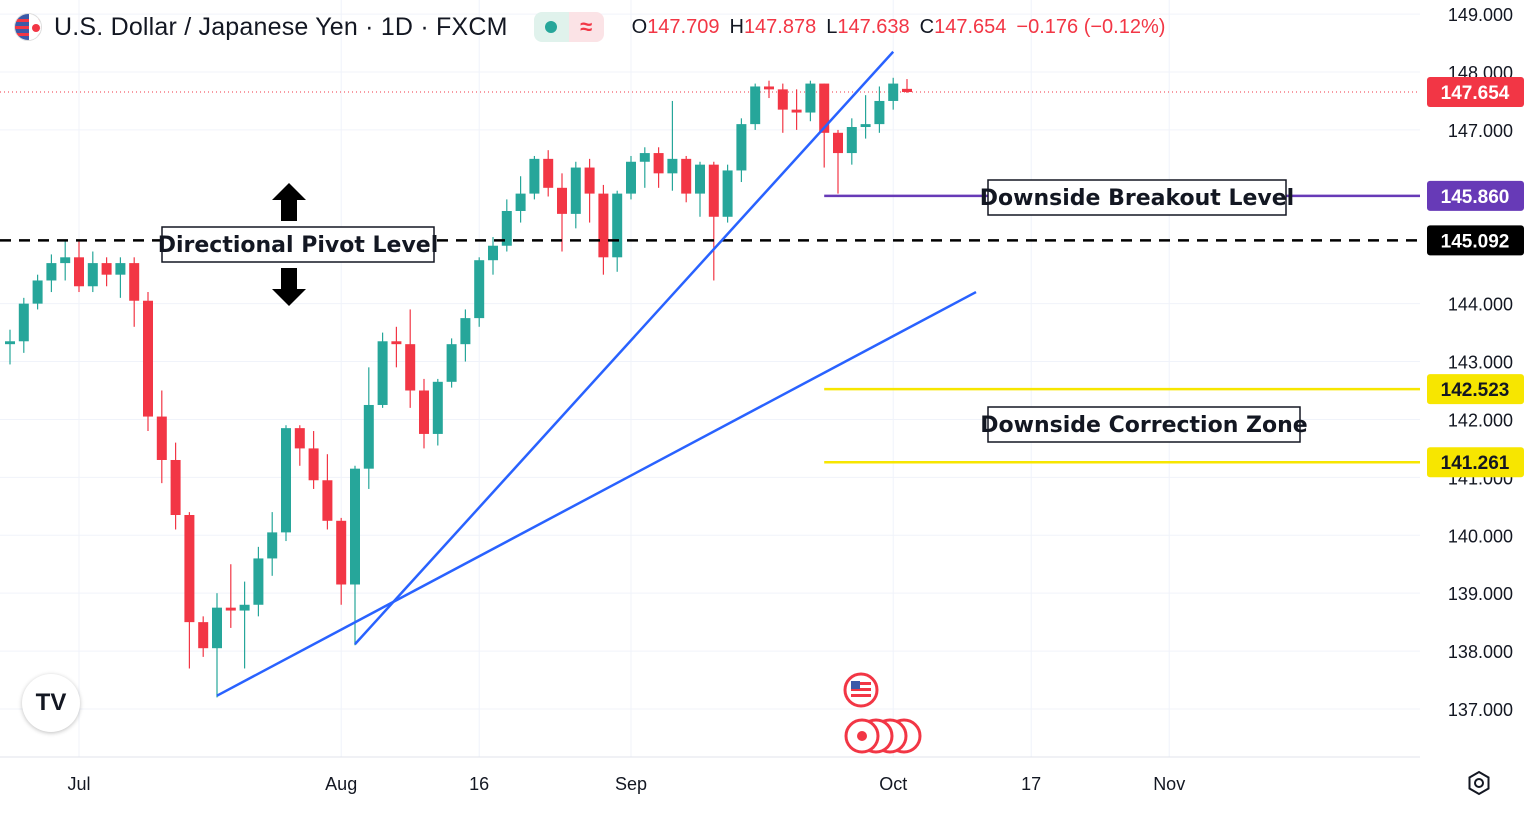  I want to click on downside-correction-annotation: Downside Correction Zone, so click(1144, 424).